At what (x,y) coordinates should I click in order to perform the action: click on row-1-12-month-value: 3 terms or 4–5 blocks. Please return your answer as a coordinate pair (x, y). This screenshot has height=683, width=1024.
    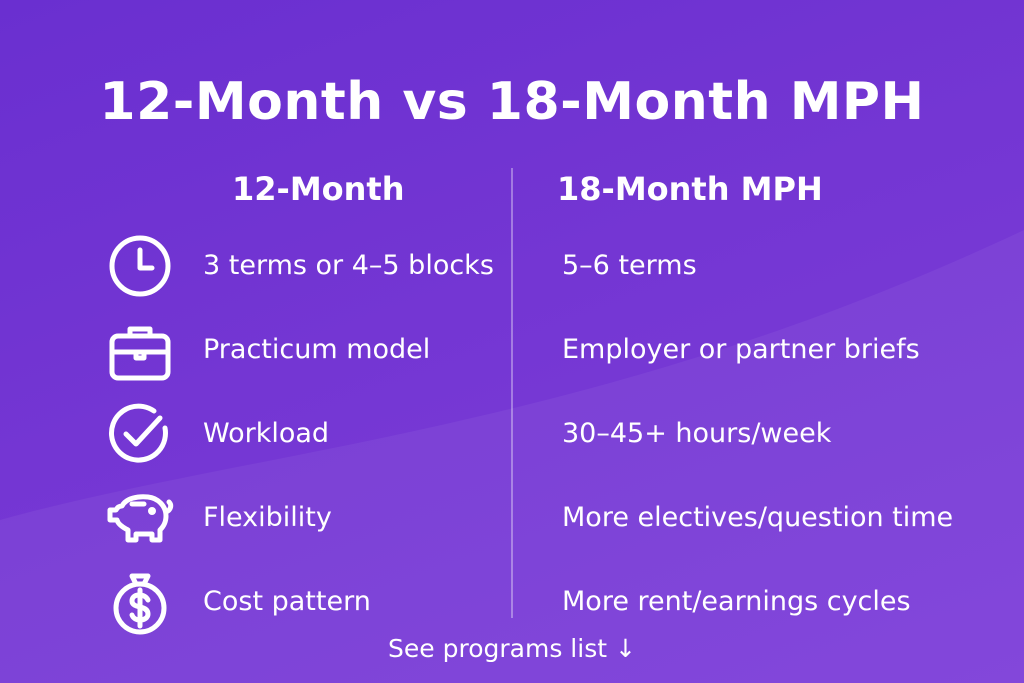
    Looking at the image, I should click on (348, 265).